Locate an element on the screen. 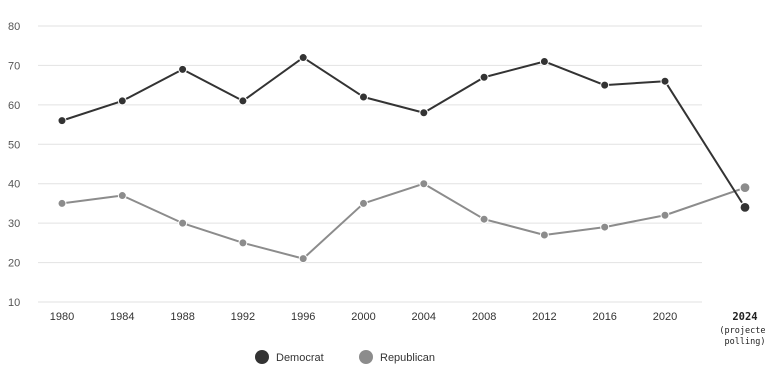  y-tick-label: 70 is located at coordinates (14, 66).